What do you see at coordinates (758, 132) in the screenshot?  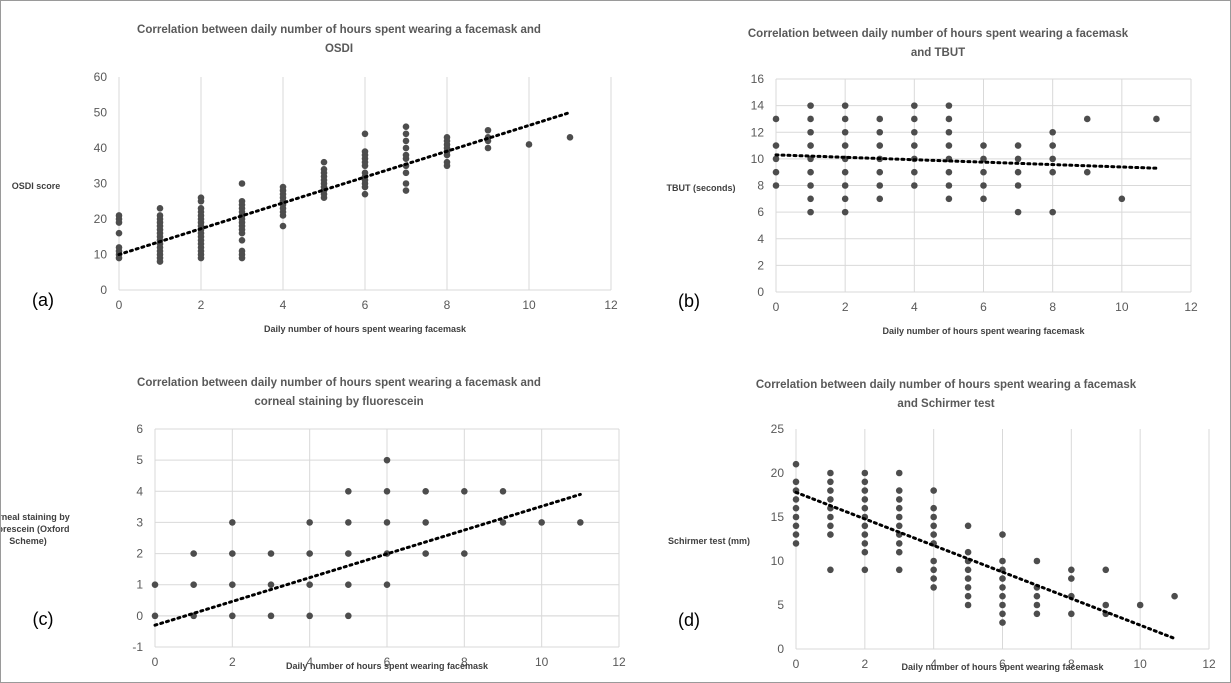 I see `y-tick-label: 12` at bounding box center [758, 132].